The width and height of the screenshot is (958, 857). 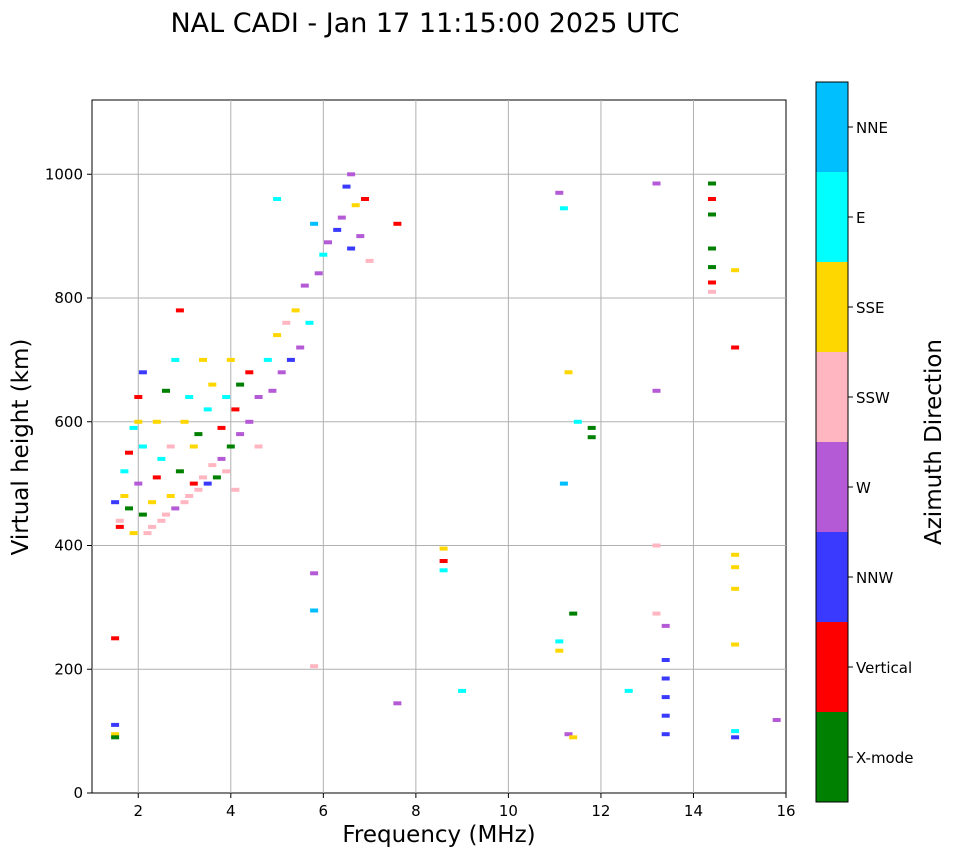 I want to click on x-axis-label: Frequency (MHz), so click(x=438, y=835).